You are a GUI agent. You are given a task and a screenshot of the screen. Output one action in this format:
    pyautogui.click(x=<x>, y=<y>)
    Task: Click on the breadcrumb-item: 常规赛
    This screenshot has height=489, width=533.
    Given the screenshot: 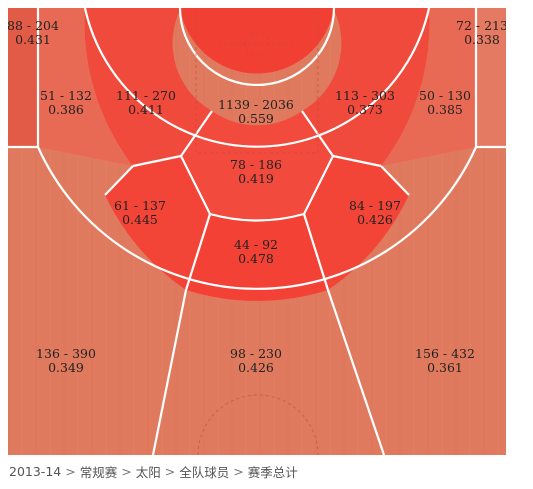 What is the action you would take?
    pyautogui.click(x=98, y=472)
    